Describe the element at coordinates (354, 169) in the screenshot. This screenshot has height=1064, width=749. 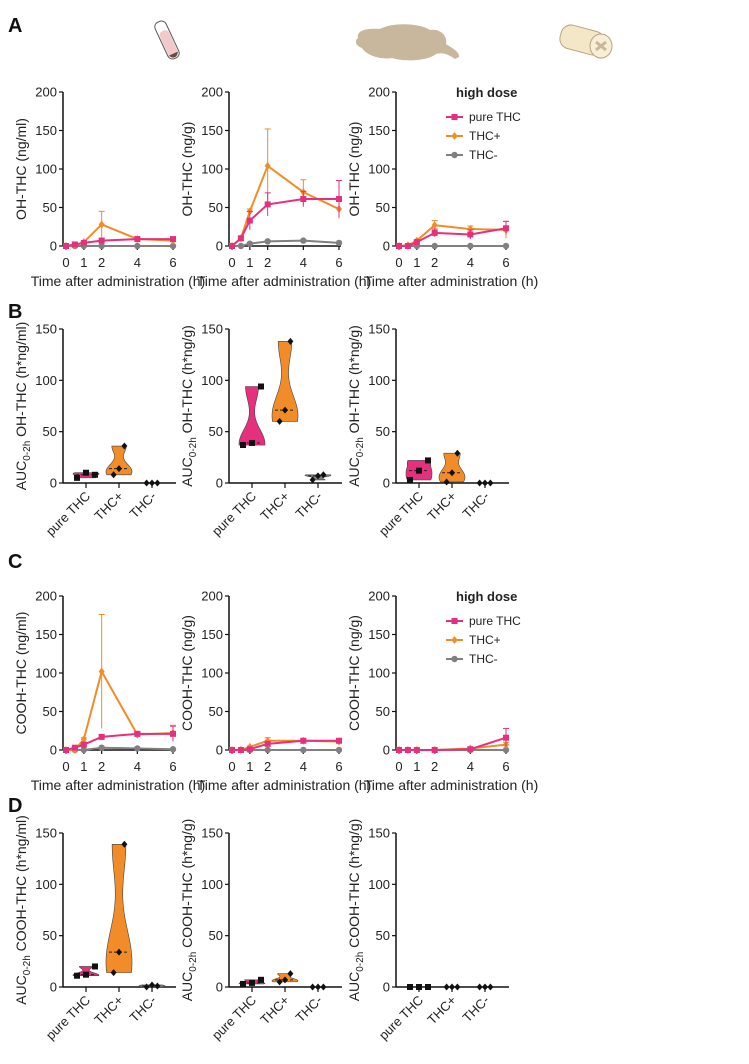
I see `y-axis-title: OH-THC (ng/g)` at that location.